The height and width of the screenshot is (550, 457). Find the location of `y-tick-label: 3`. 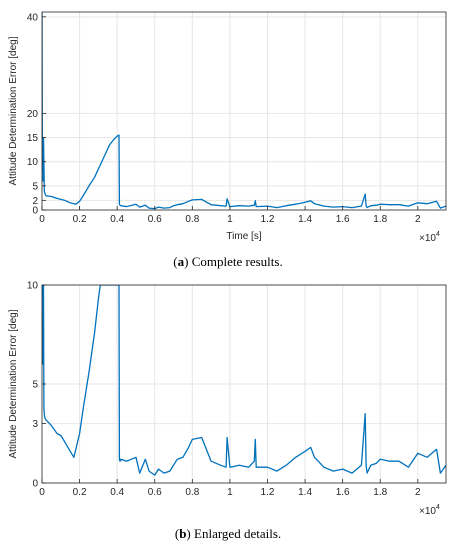

y-tick-label: 3 is located at coordinates (35, 424).